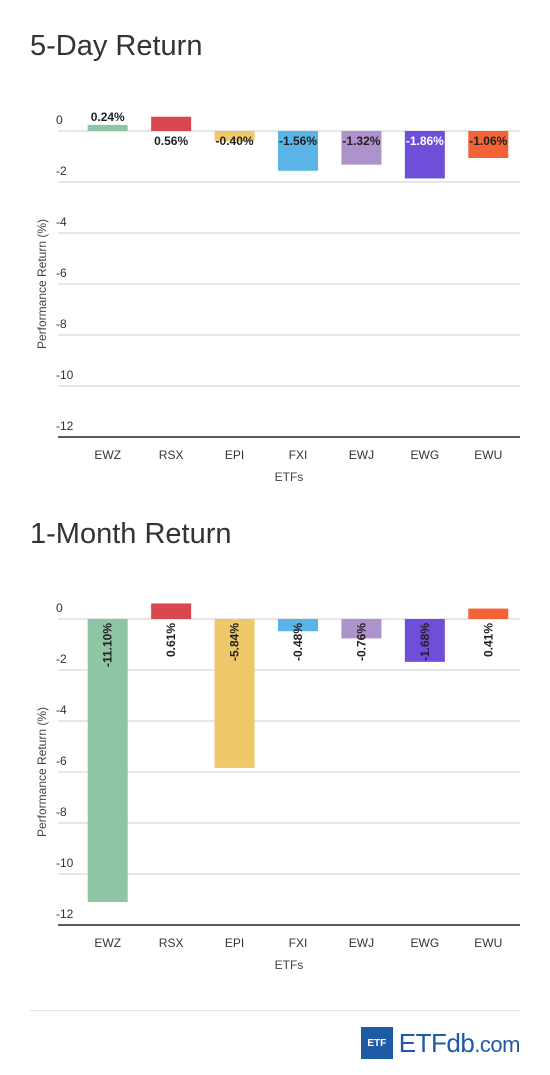 The image size is (550, 1075). What do you see at coordinates (108, 645) in the screenshot?
I see `data-label: -11.10%` at bounding box center [108, 645].